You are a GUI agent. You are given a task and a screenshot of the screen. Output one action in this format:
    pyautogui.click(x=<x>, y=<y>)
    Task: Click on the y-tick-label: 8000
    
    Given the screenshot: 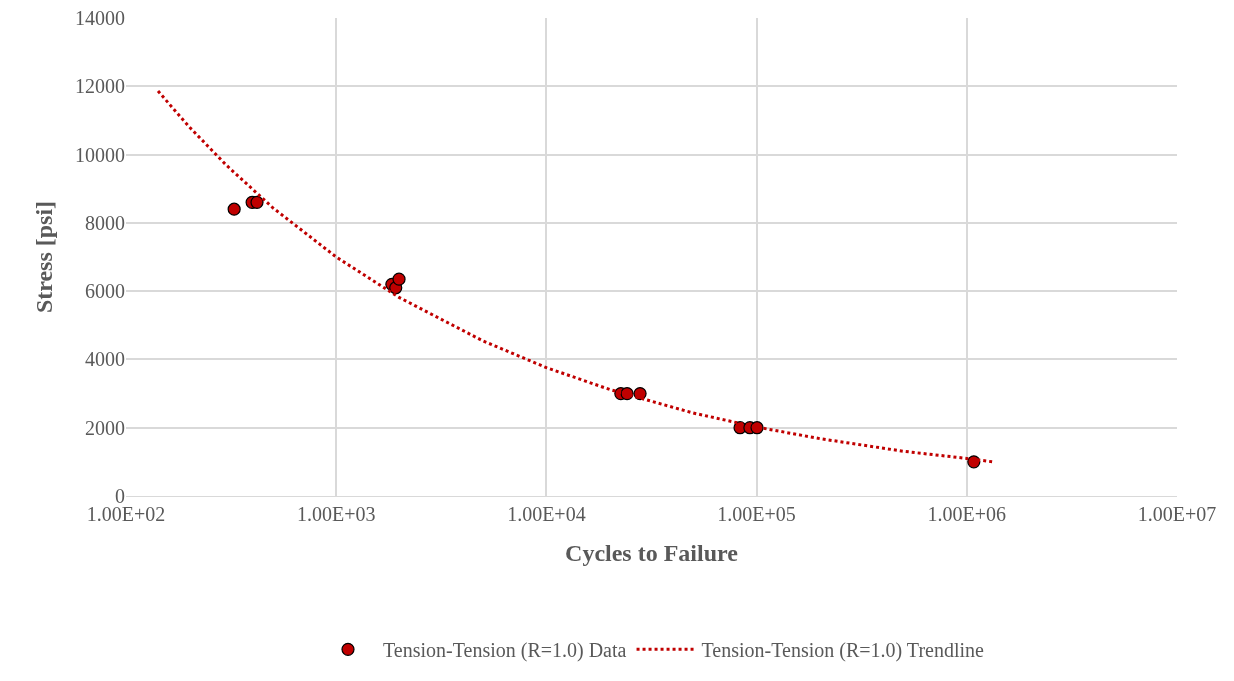 What is the action you would take?
    pyautogui.click(x=105, y=222)
    